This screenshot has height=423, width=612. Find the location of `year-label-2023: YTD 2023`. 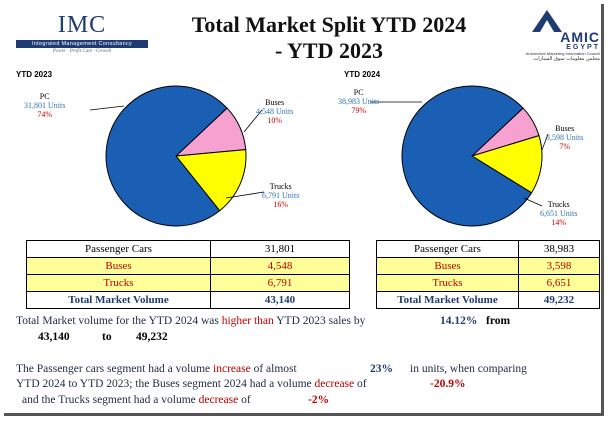

year-label-2023: YTD 2023 is located at coordinates (34, 74).